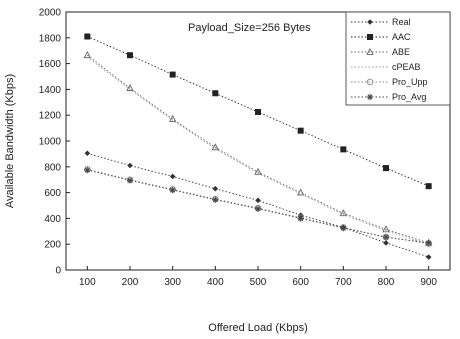 The height and width of the screenshot is (339, 460). Describe the element at coordinates (50, 142) in the screenshot. I see `y-tick-label: 1000` at that location.